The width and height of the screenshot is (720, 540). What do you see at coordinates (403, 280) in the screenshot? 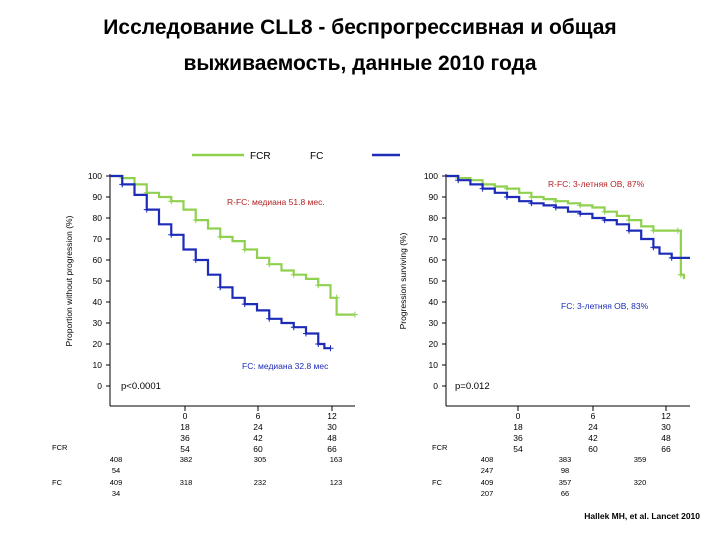
I see `y-axis-title: Progression surviving (%)` at bounding box center [403, 280].